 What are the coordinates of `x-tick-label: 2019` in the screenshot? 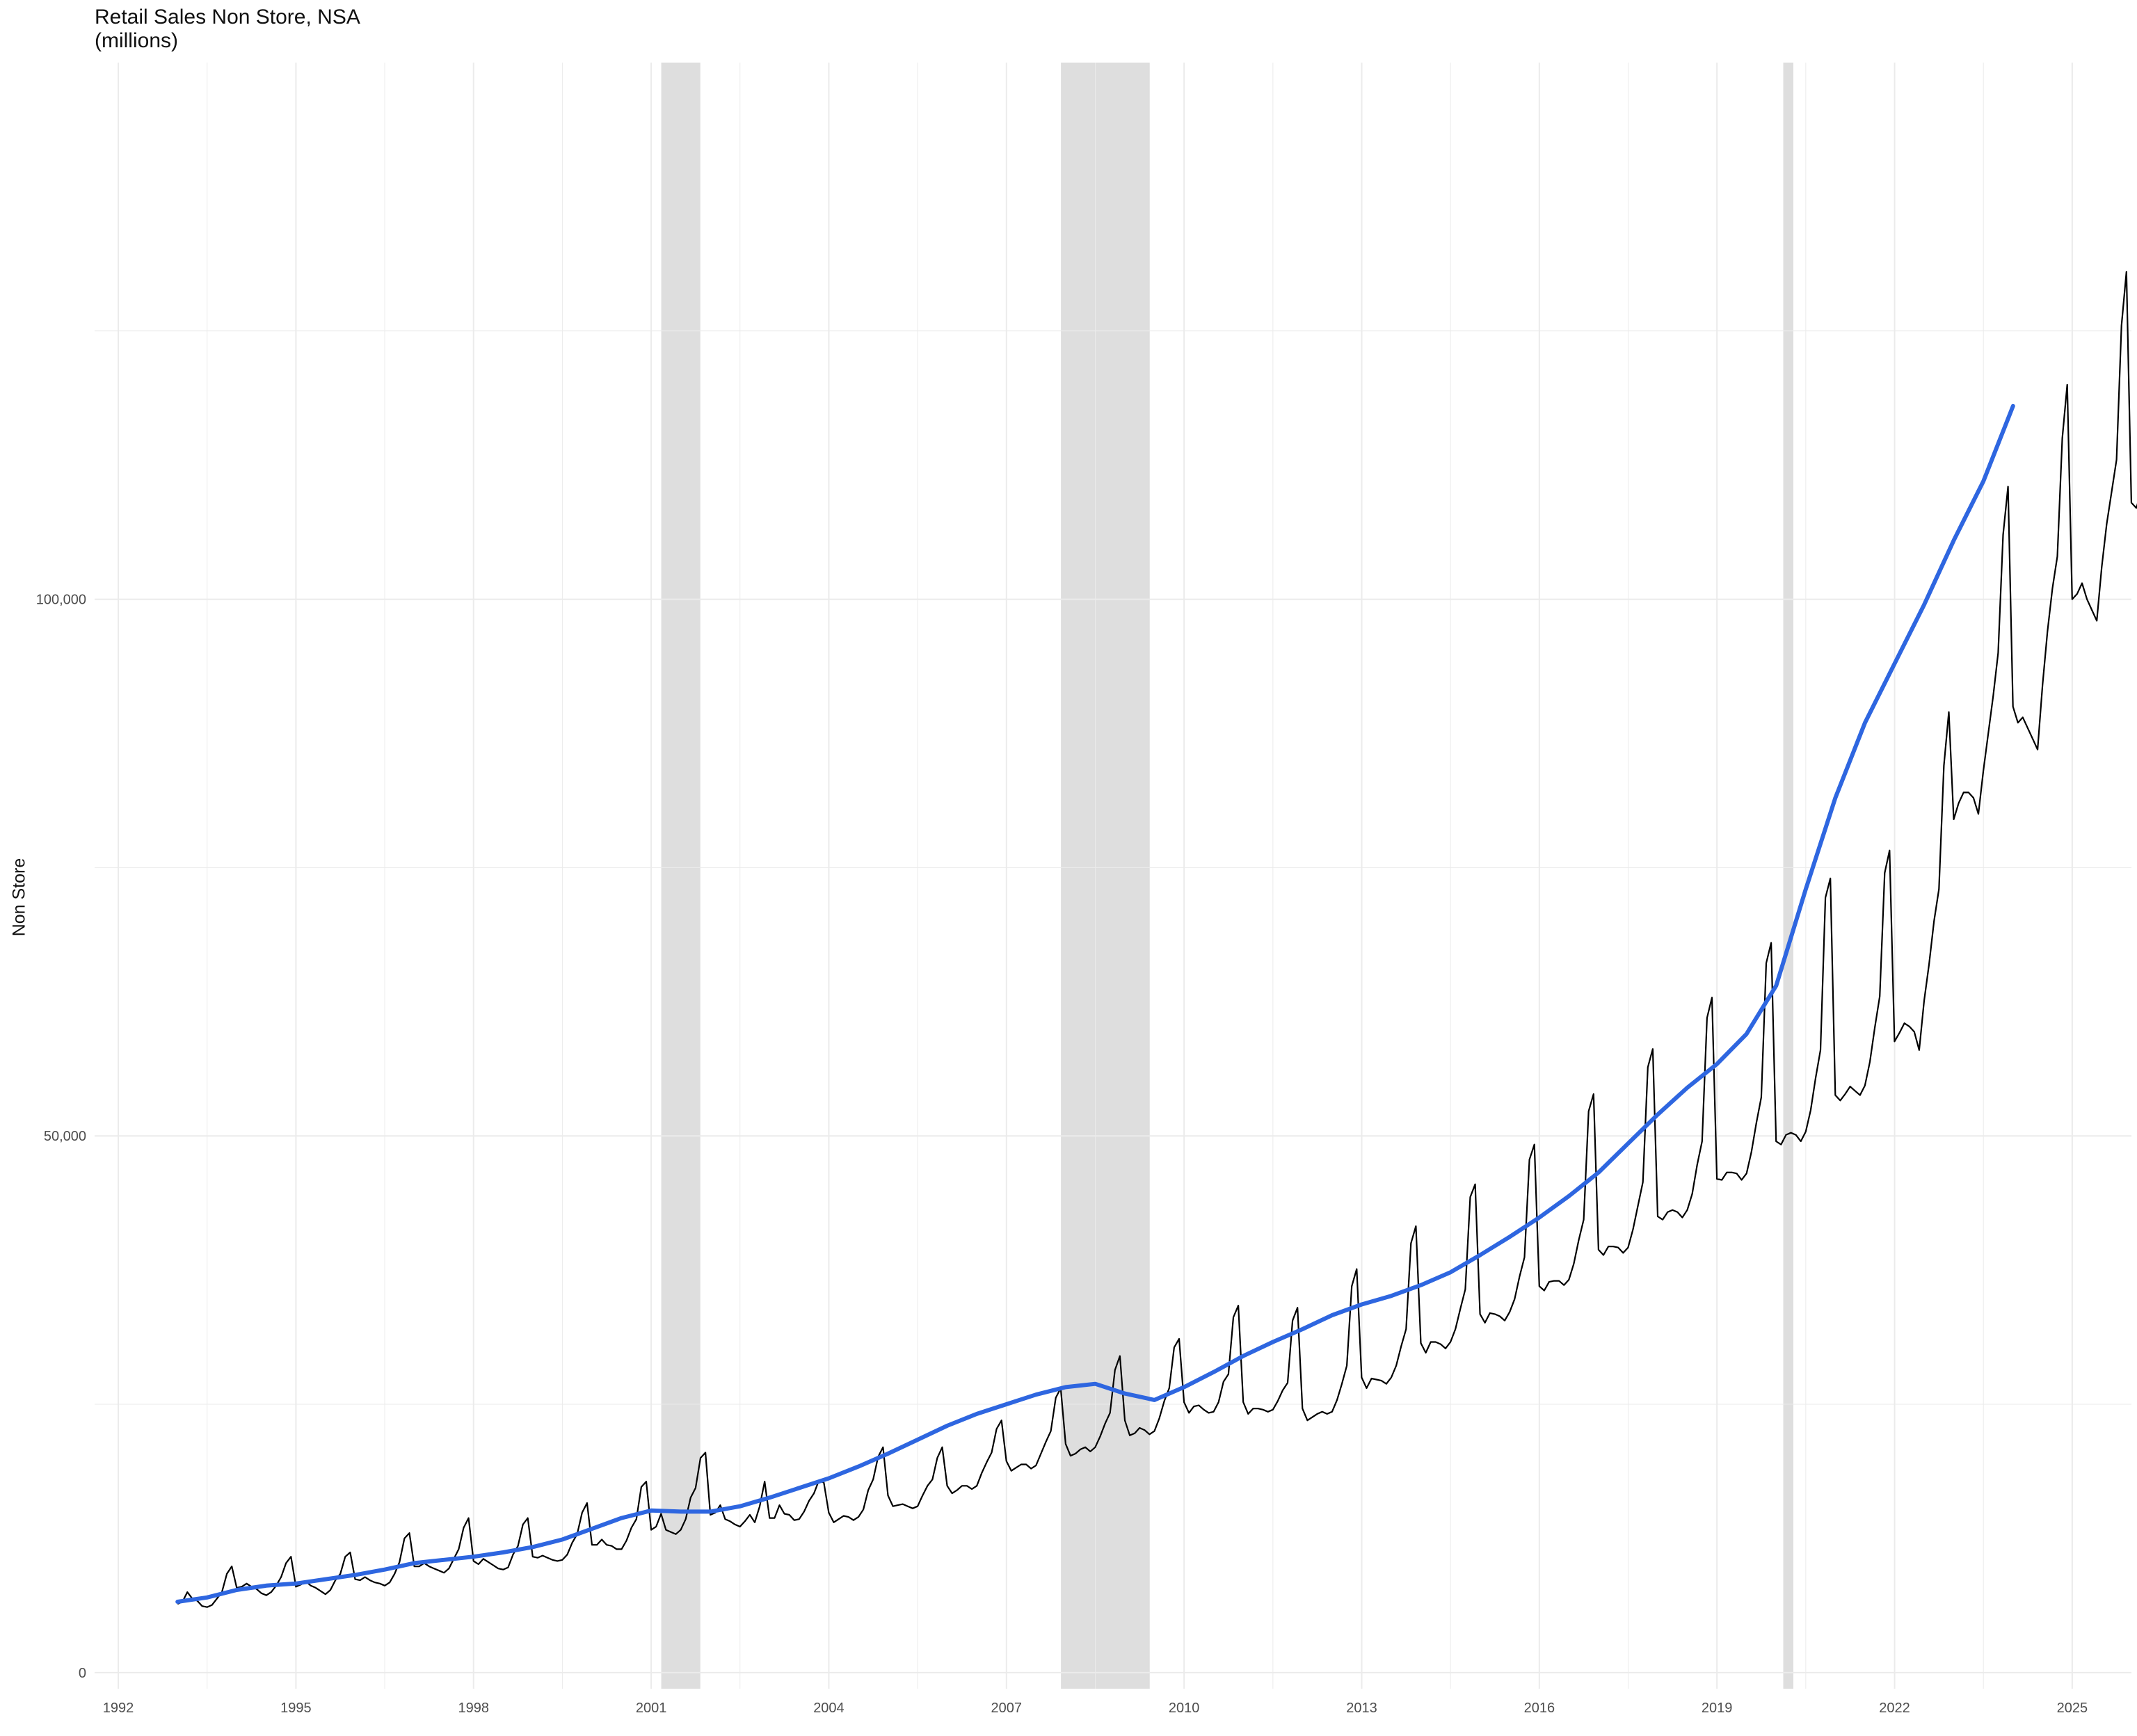 It's located at (1717, 1708).